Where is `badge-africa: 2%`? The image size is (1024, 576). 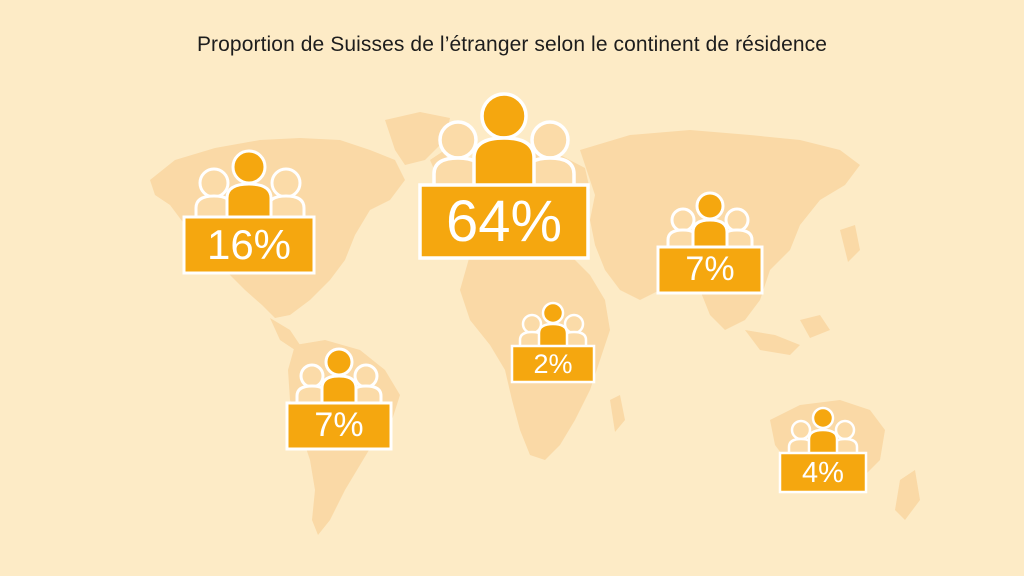
badge-africa: 2% is located at coordinates (553, 342).